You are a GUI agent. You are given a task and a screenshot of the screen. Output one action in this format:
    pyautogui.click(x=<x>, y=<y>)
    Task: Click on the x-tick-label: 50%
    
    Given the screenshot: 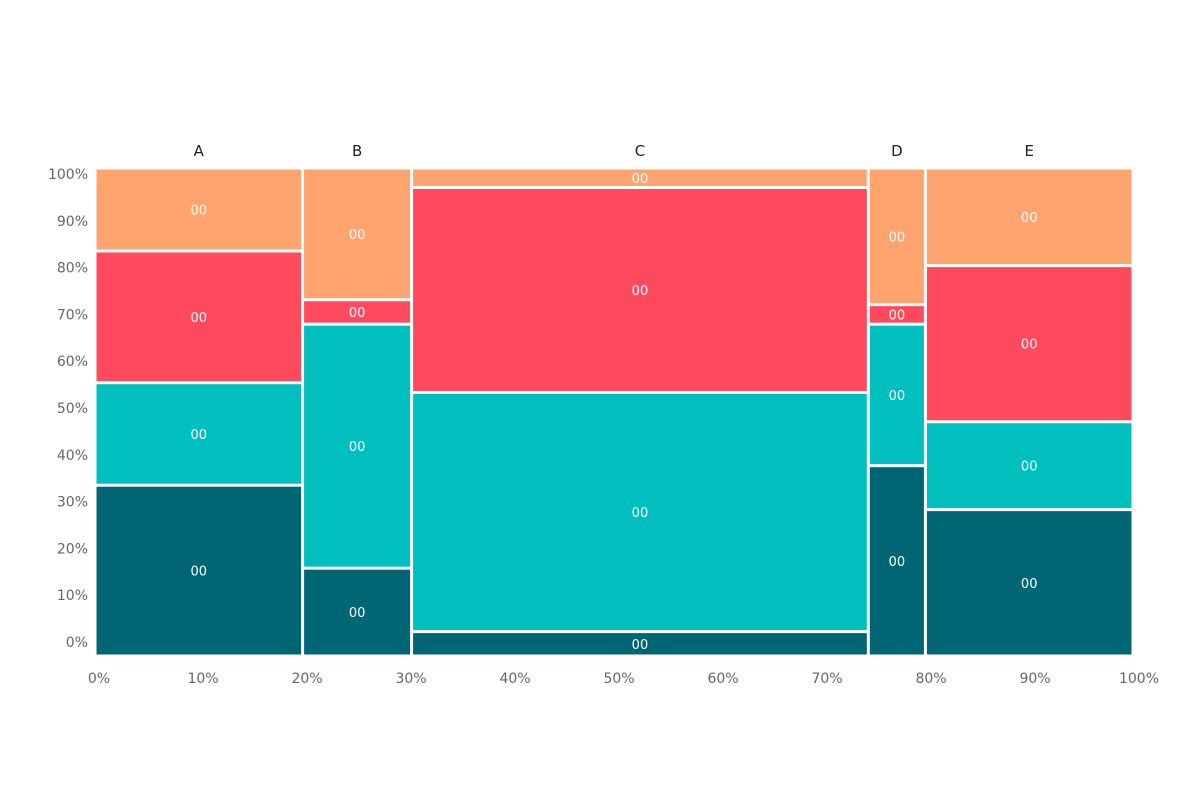 What is the action you would take?
    pyautogui.click(x=618, y=679)
    